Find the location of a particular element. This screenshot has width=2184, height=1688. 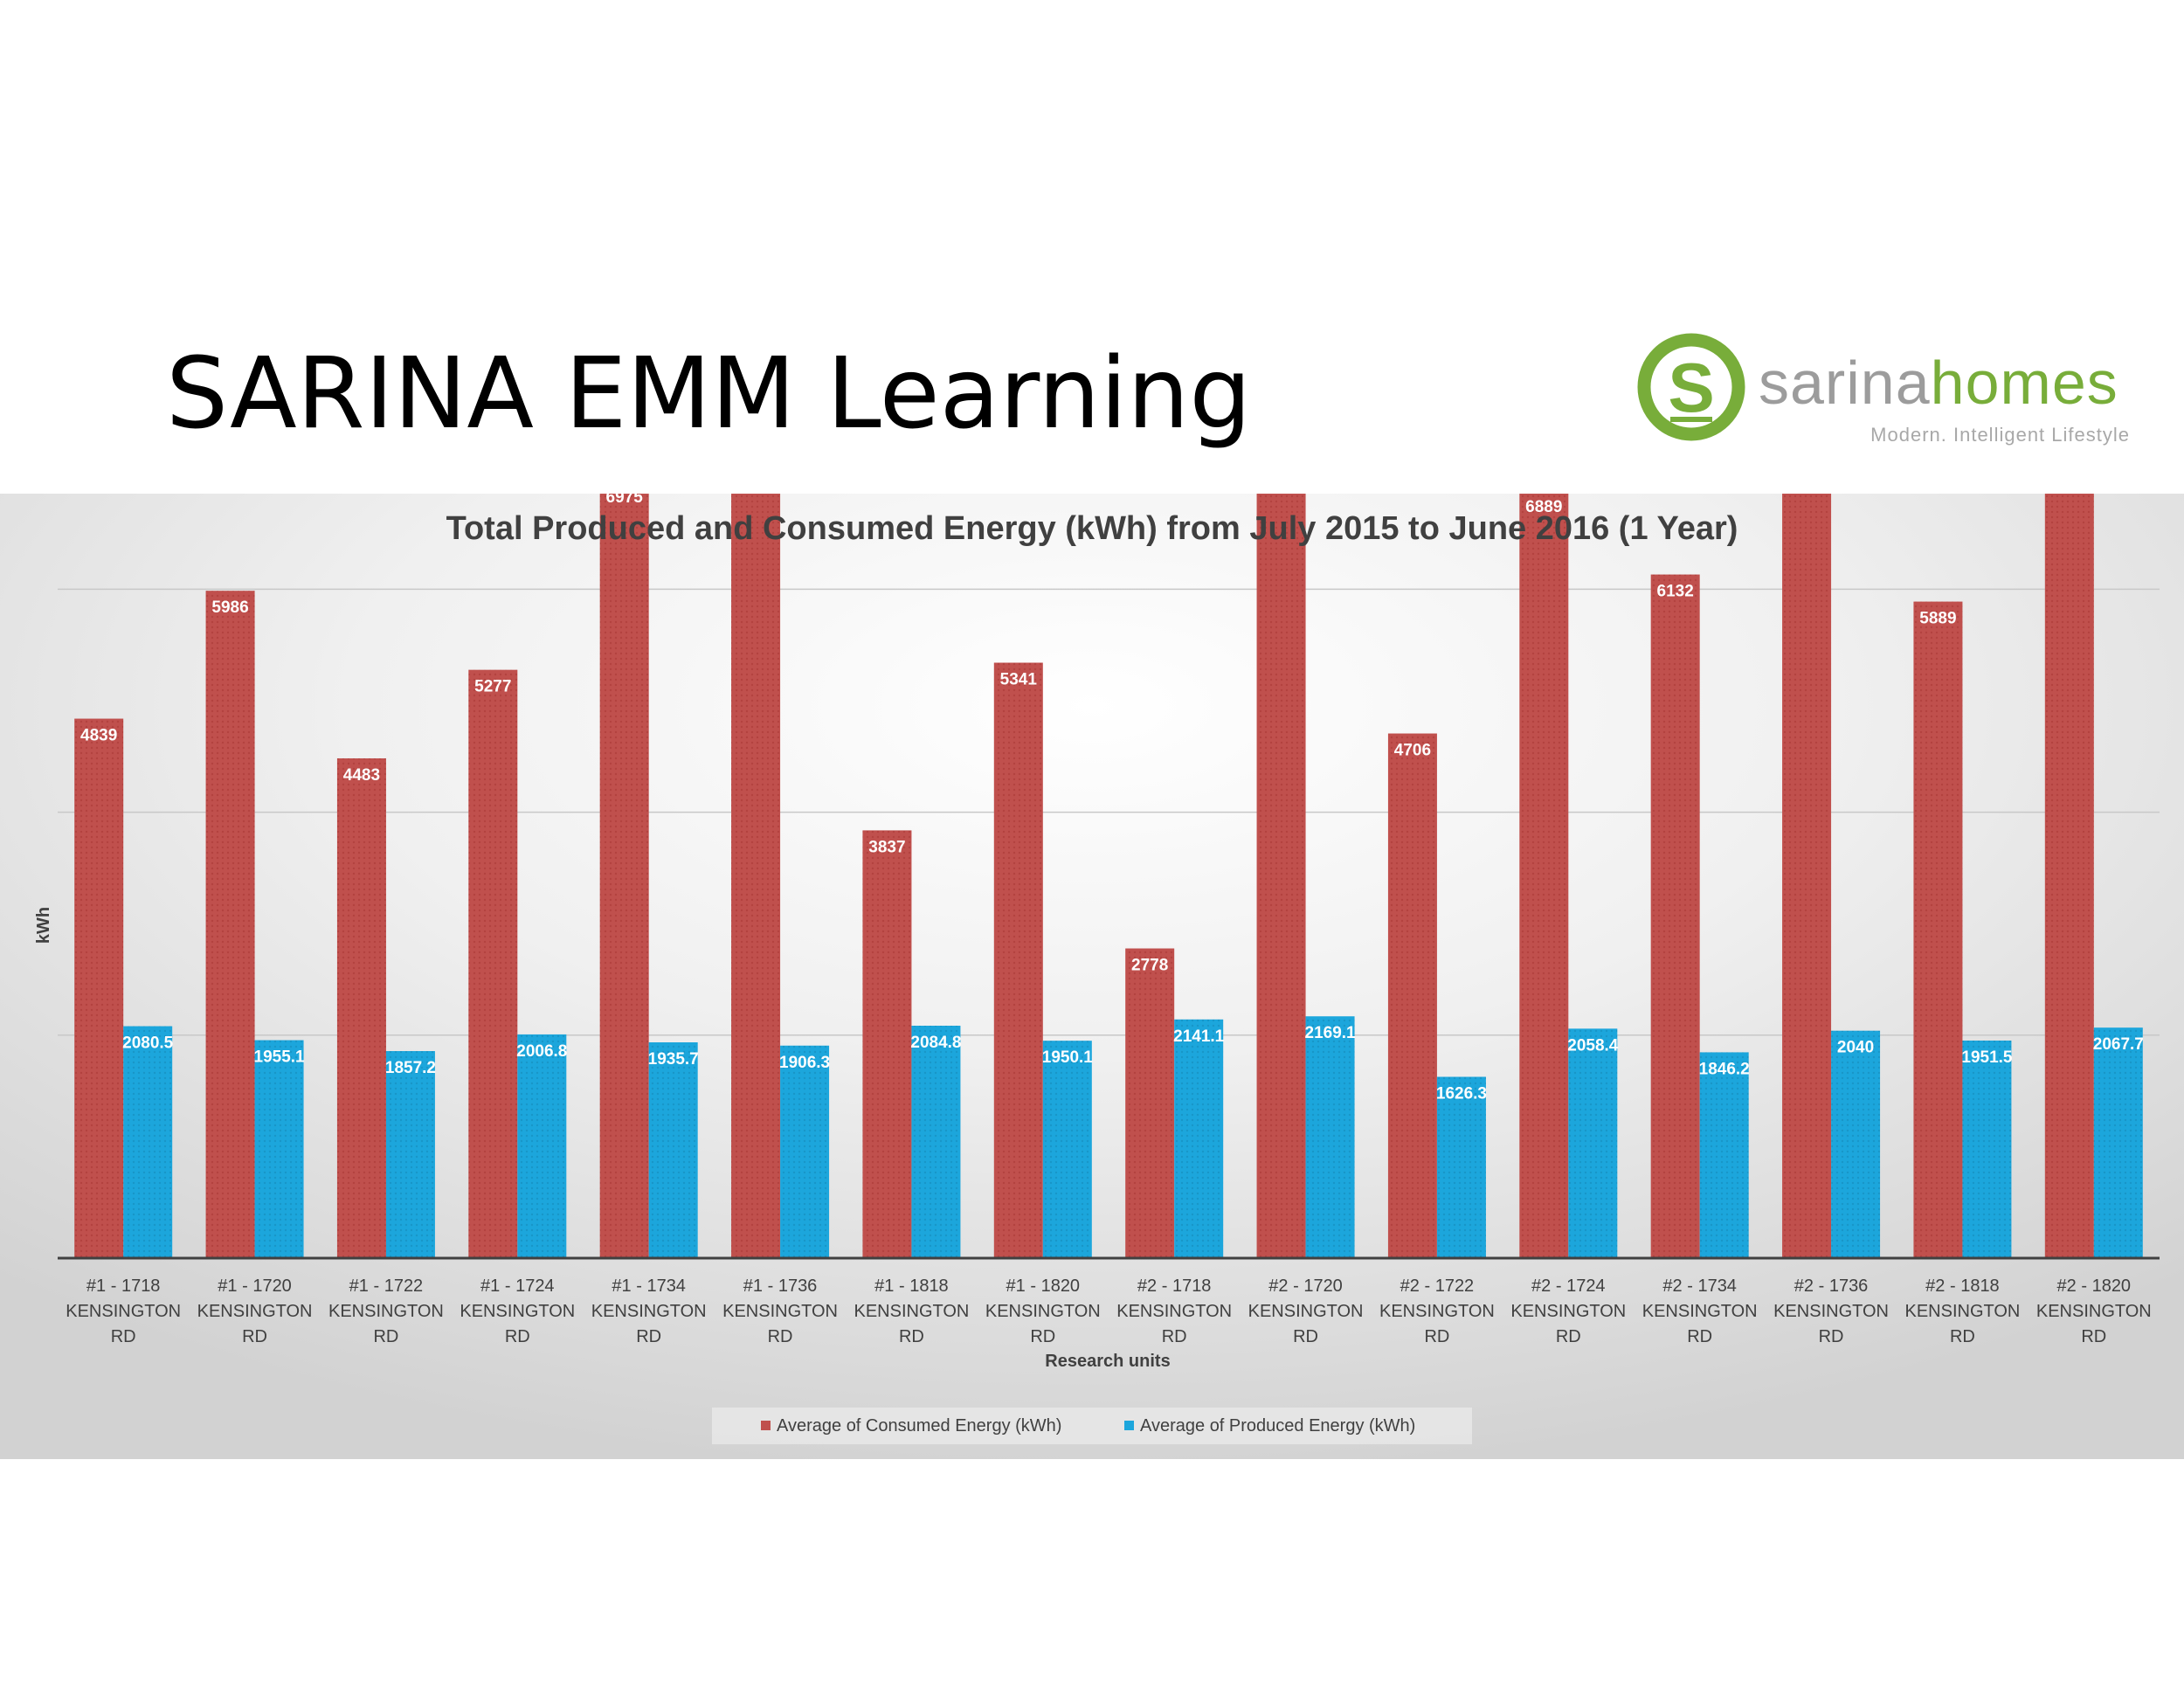

data-label-produced: 2006.8 is located at coordinates (541, 1051).